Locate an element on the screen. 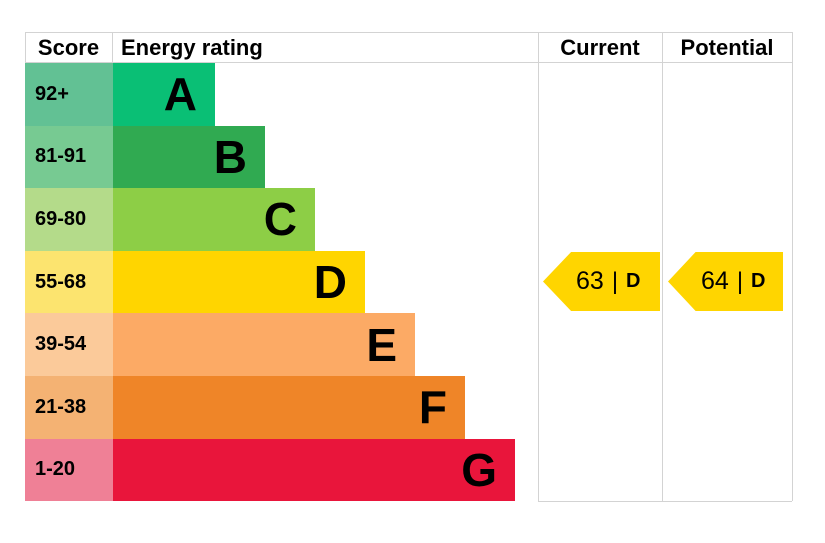 The height and width of the screenshot is (543, 825). score-column-divider is located at coordinates (112, 47).